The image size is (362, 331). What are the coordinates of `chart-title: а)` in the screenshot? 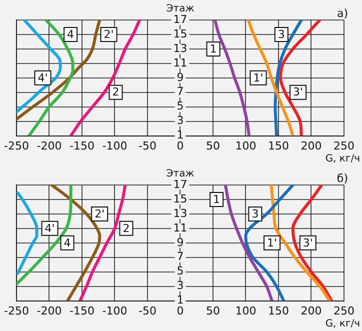 It's located at (342, 13).